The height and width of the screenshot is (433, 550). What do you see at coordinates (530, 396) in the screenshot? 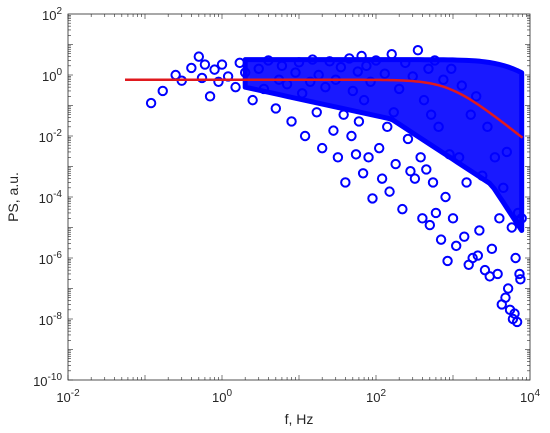
I see `x-tick-label: 10⁴` at bounding box center [530, 396].